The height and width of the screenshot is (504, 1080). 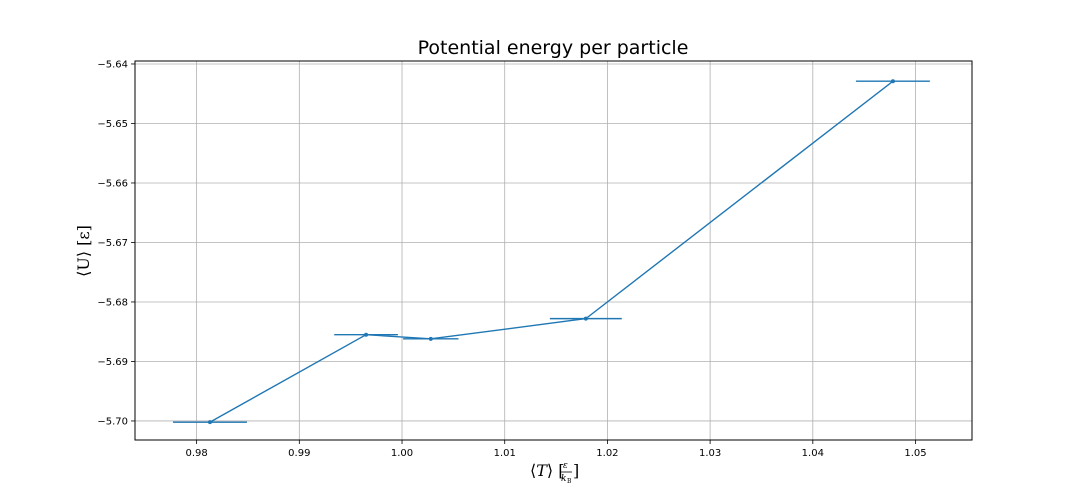 I want to click on svg-text: ε, so click(x=565, y=466).